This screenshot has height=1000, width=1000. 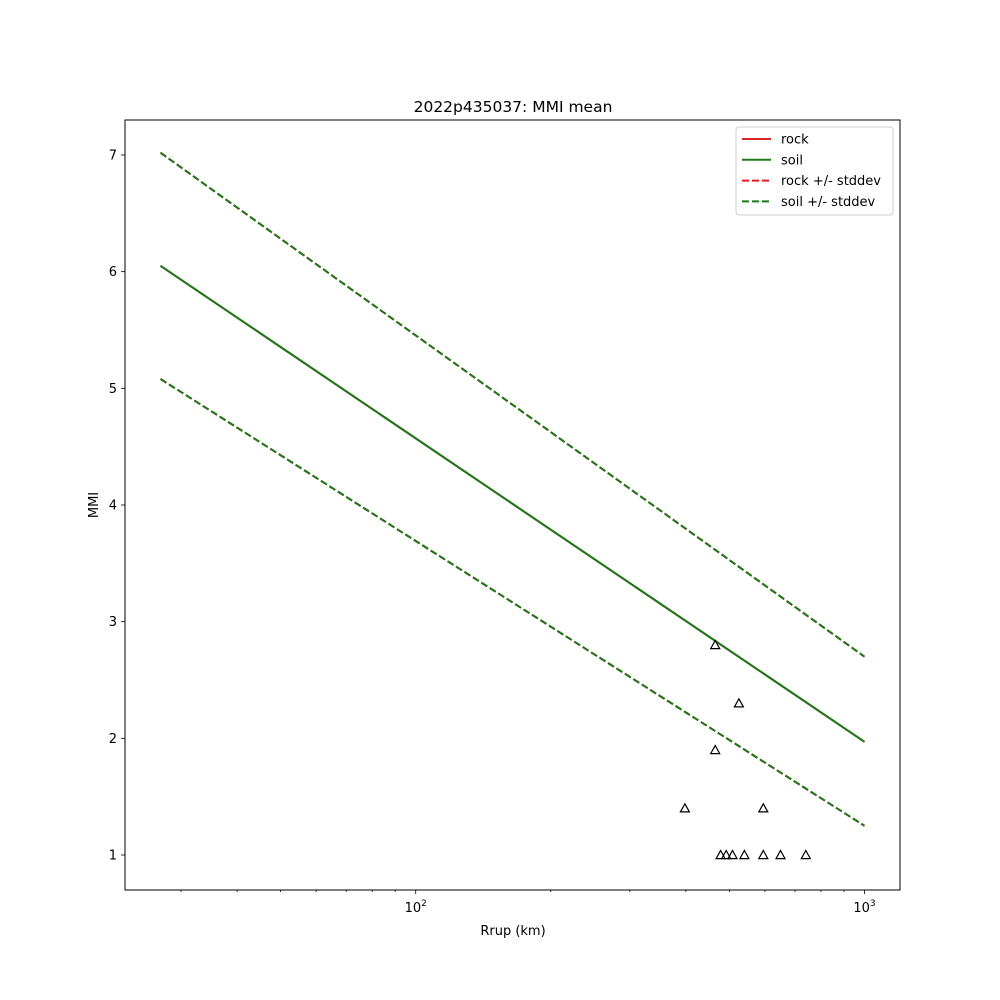 I want to click on y-tick-label: 6, so click(x=113, y=272).